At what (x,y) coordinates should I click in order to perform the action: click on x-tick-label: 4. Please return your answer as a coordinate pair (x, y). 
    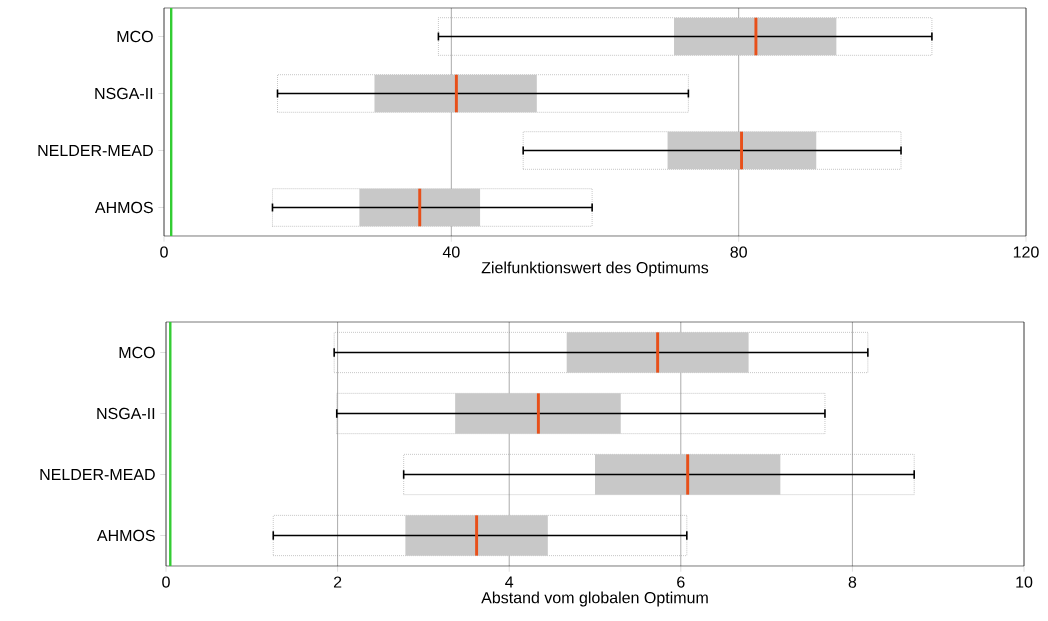
    Looking at the image, I should click on (509, 582).